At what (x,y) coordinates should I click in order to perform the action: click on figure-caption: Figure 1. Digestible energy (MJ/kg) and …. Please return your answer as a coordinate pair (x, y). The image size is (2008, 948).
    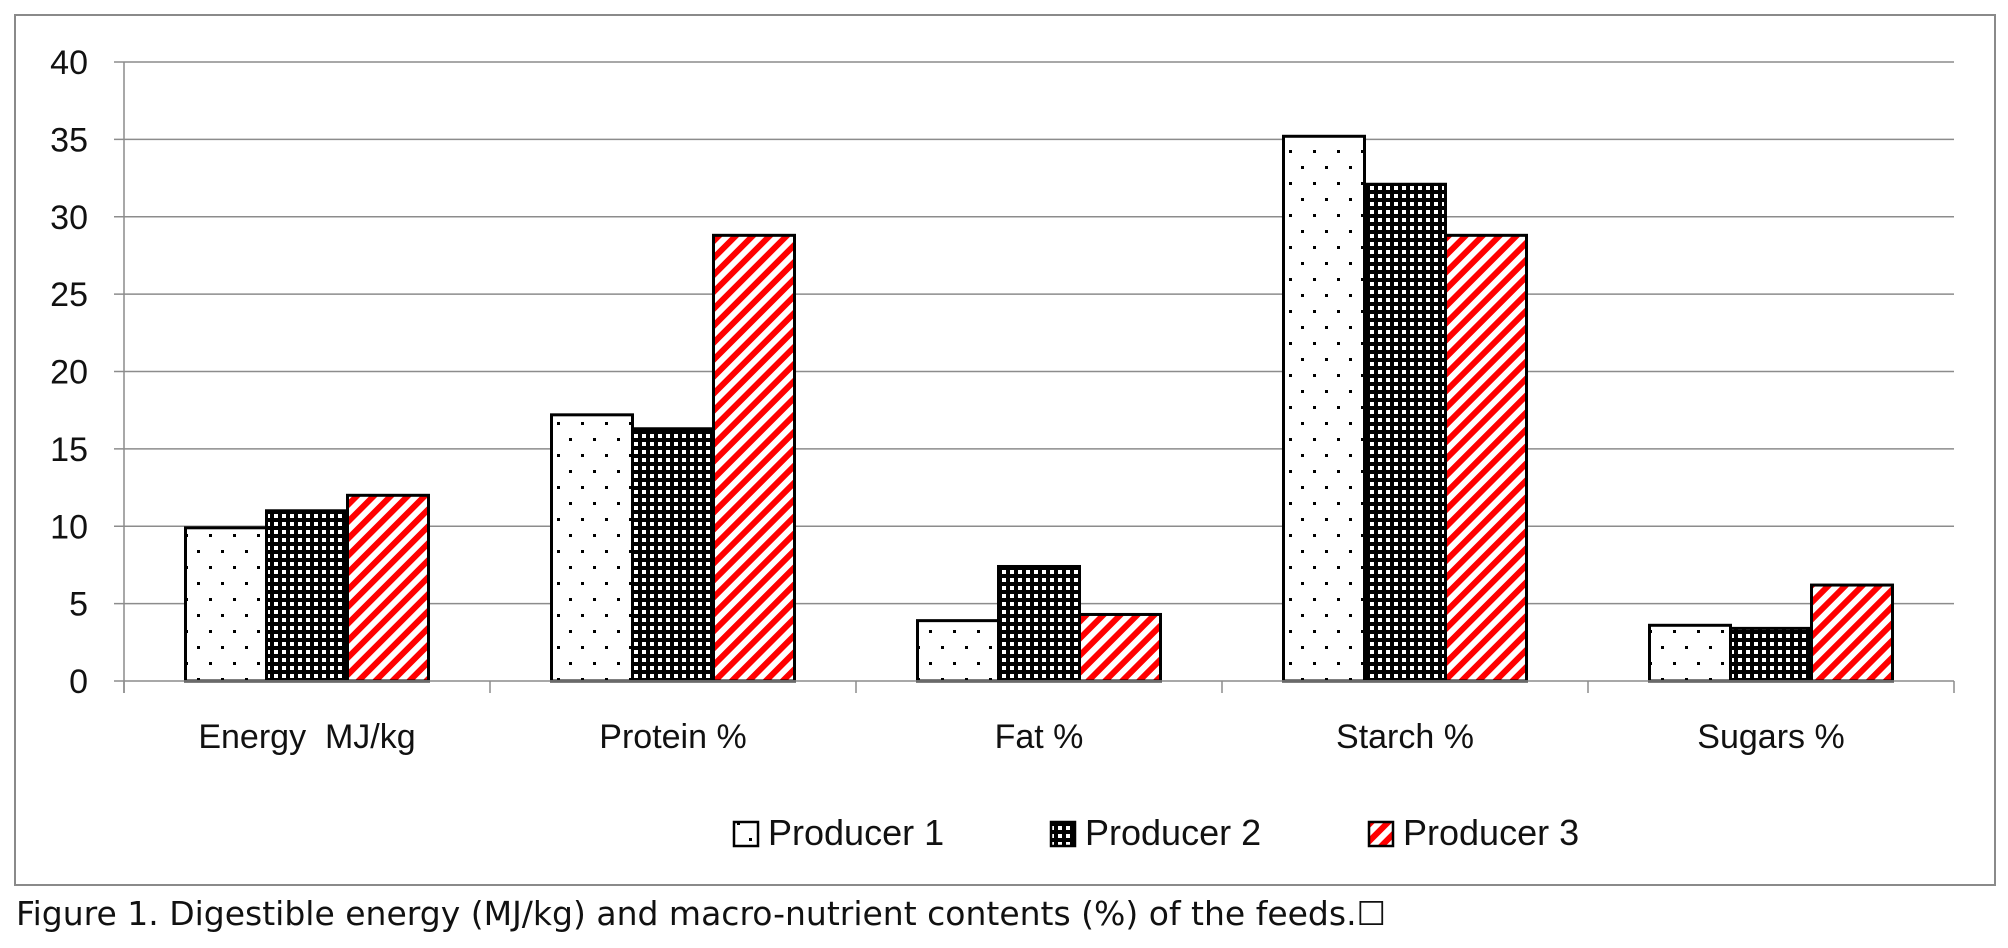
    Looking at the image, I should click on (701, 913).